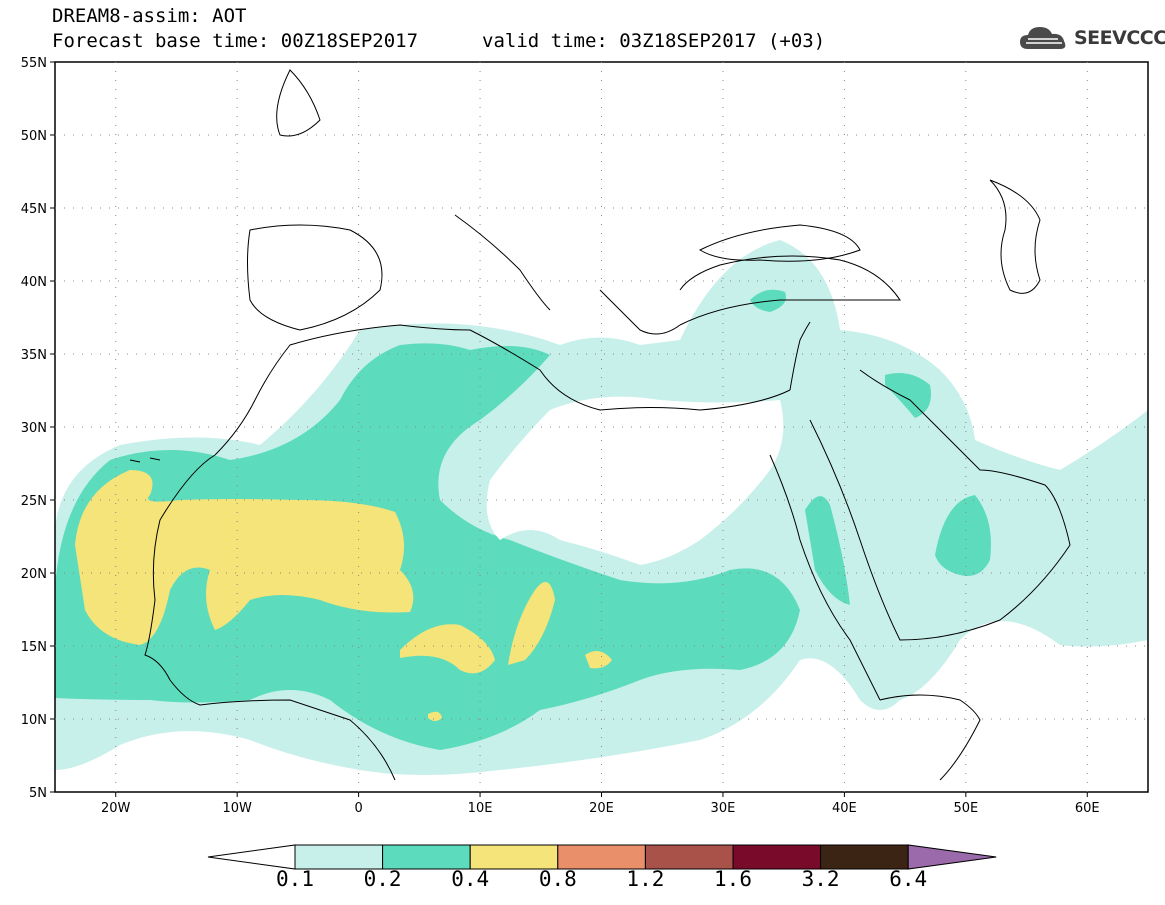 This screenshot has height=905, width=1165. I want to click on lon-tick-label: 20W, so click(116, 808).